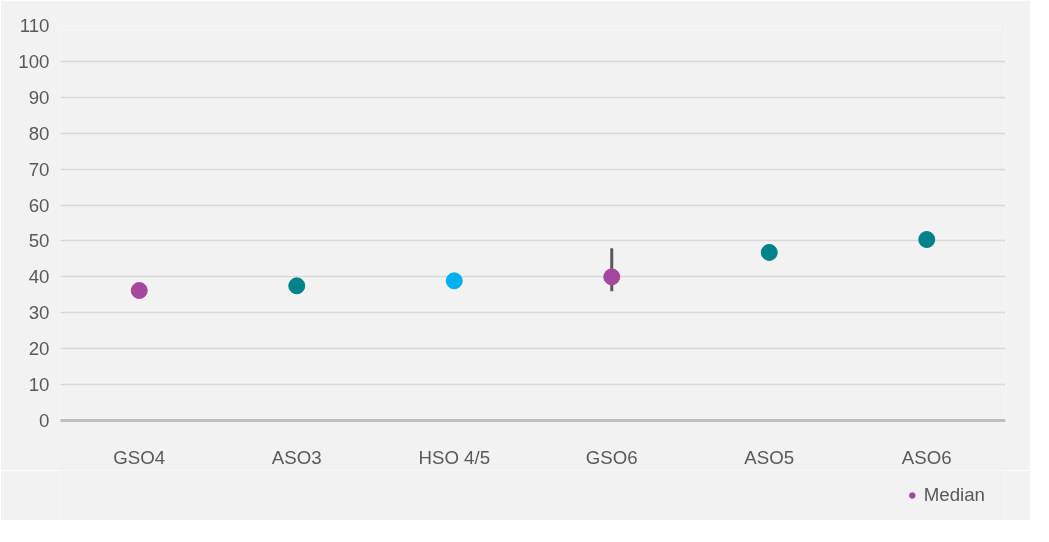  Describe the element at coordinates (39, 241) in the screenshot. I see `y-tick-label: 50` at that location.